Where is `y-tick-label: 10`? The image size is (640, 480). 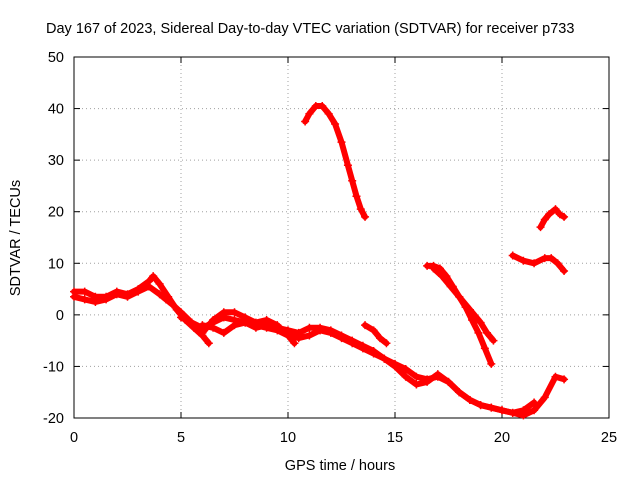 y-tick-label: 10 is located at coordinates (56, 264).